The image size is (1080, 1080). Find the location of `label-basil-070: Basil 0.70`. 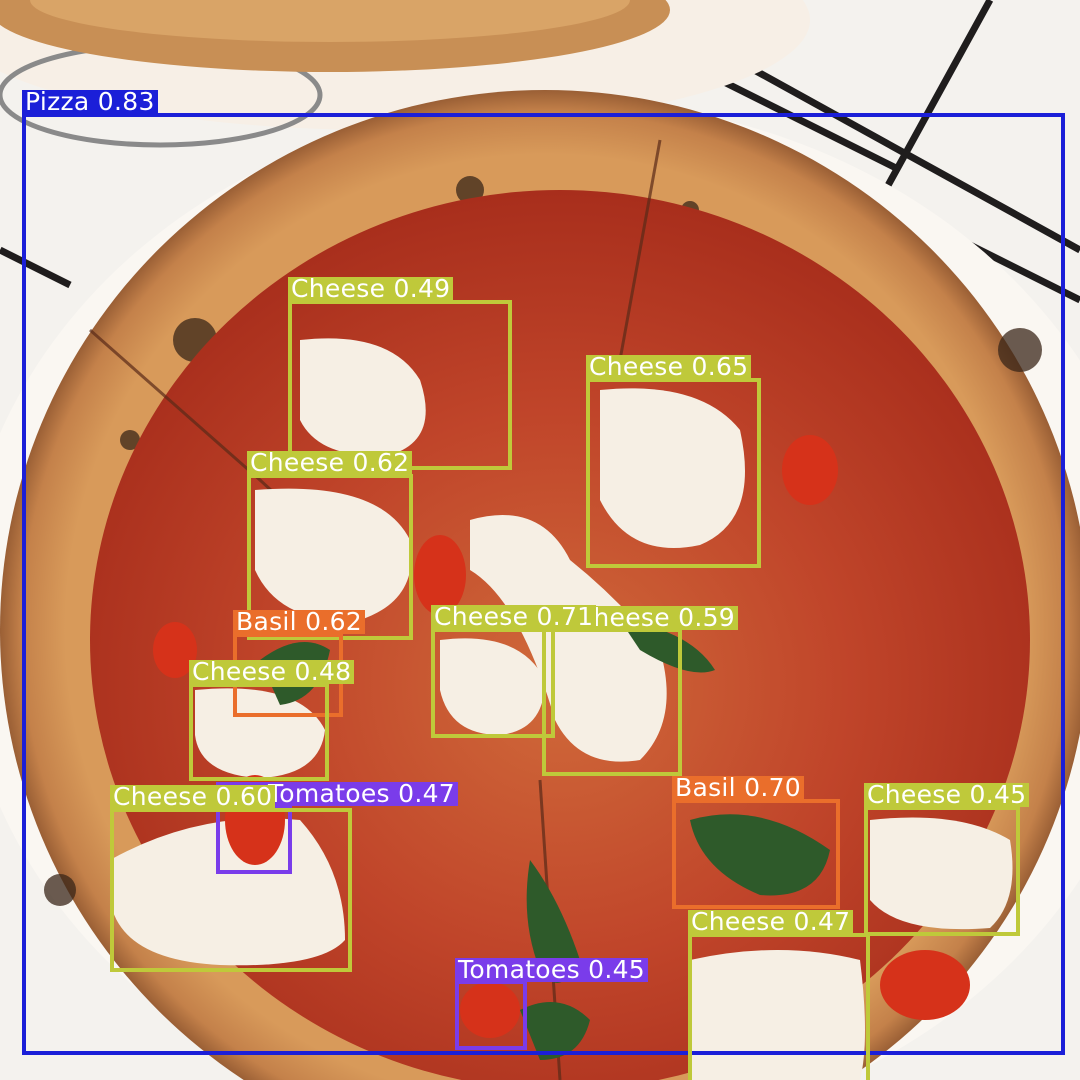

label-basil-070: Basil 0.70 is located at coordinates (738, 787).